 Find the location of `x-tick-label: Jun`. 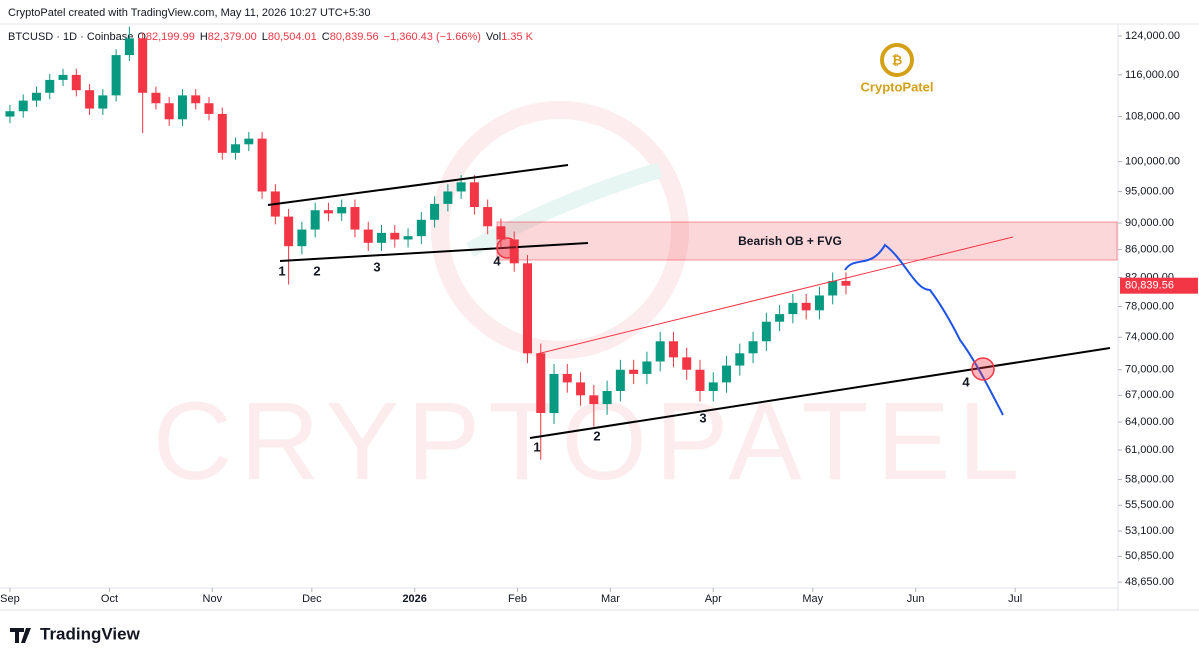

x-tick-label: Jun is located at coordinates (916, 599).